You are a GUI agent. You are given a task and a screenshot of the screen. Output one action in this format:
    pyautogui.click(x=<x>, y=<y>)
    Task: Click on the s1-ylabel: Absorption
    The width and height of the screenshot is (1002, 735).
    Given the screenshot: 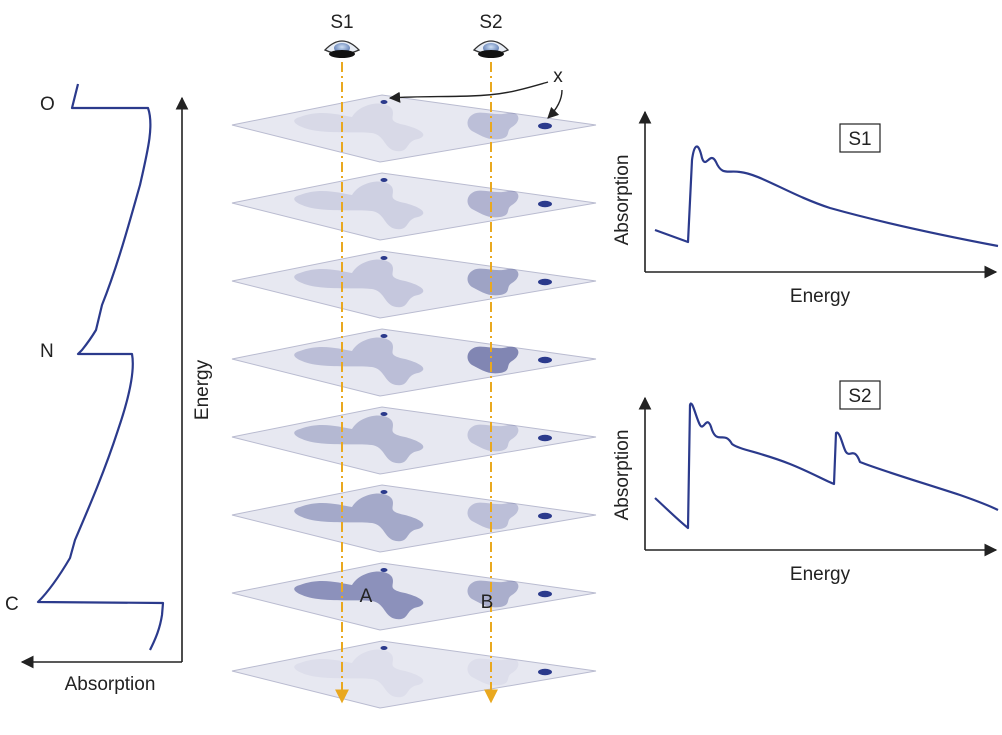 What is the action you would take?
    pyautogui.click(x=622, y=200)
    